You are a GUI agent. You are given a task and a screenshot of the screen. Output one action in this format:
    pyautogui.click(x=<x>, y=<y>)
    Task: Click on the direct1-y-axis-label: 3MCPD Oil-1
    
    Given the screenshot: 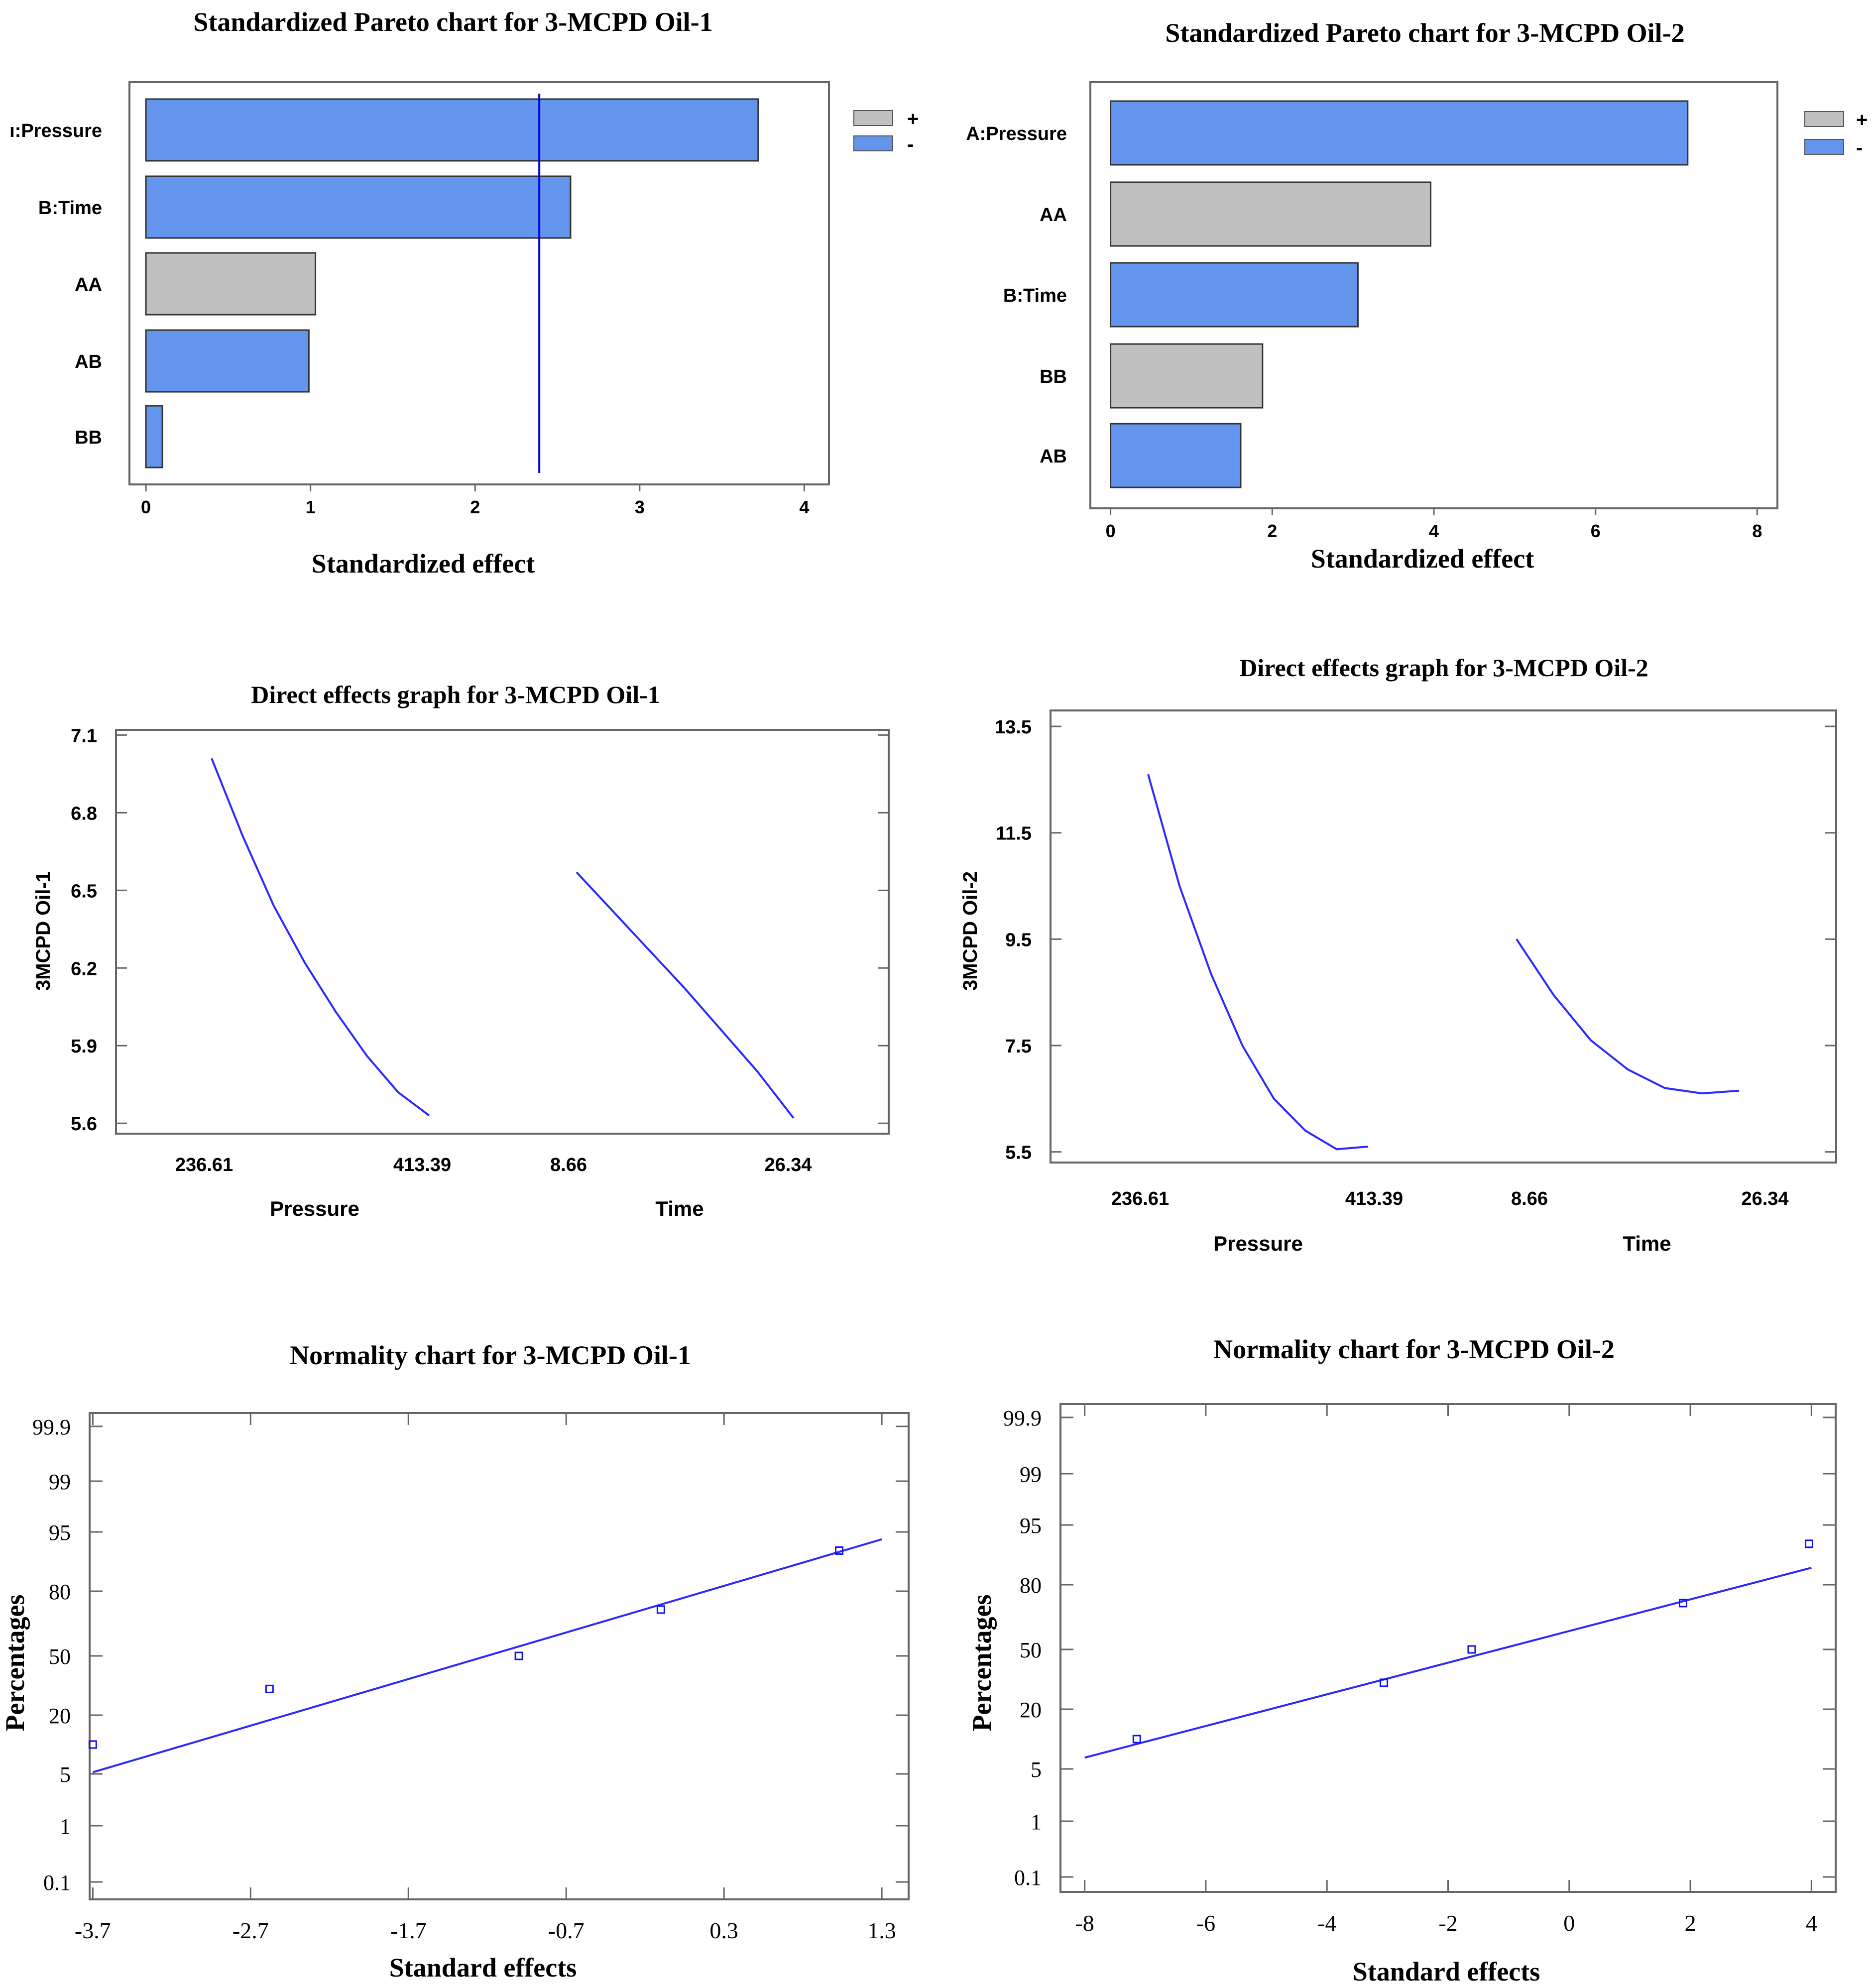 What is the action you would take?
    pyautogui.click(x=43, y=931)
    